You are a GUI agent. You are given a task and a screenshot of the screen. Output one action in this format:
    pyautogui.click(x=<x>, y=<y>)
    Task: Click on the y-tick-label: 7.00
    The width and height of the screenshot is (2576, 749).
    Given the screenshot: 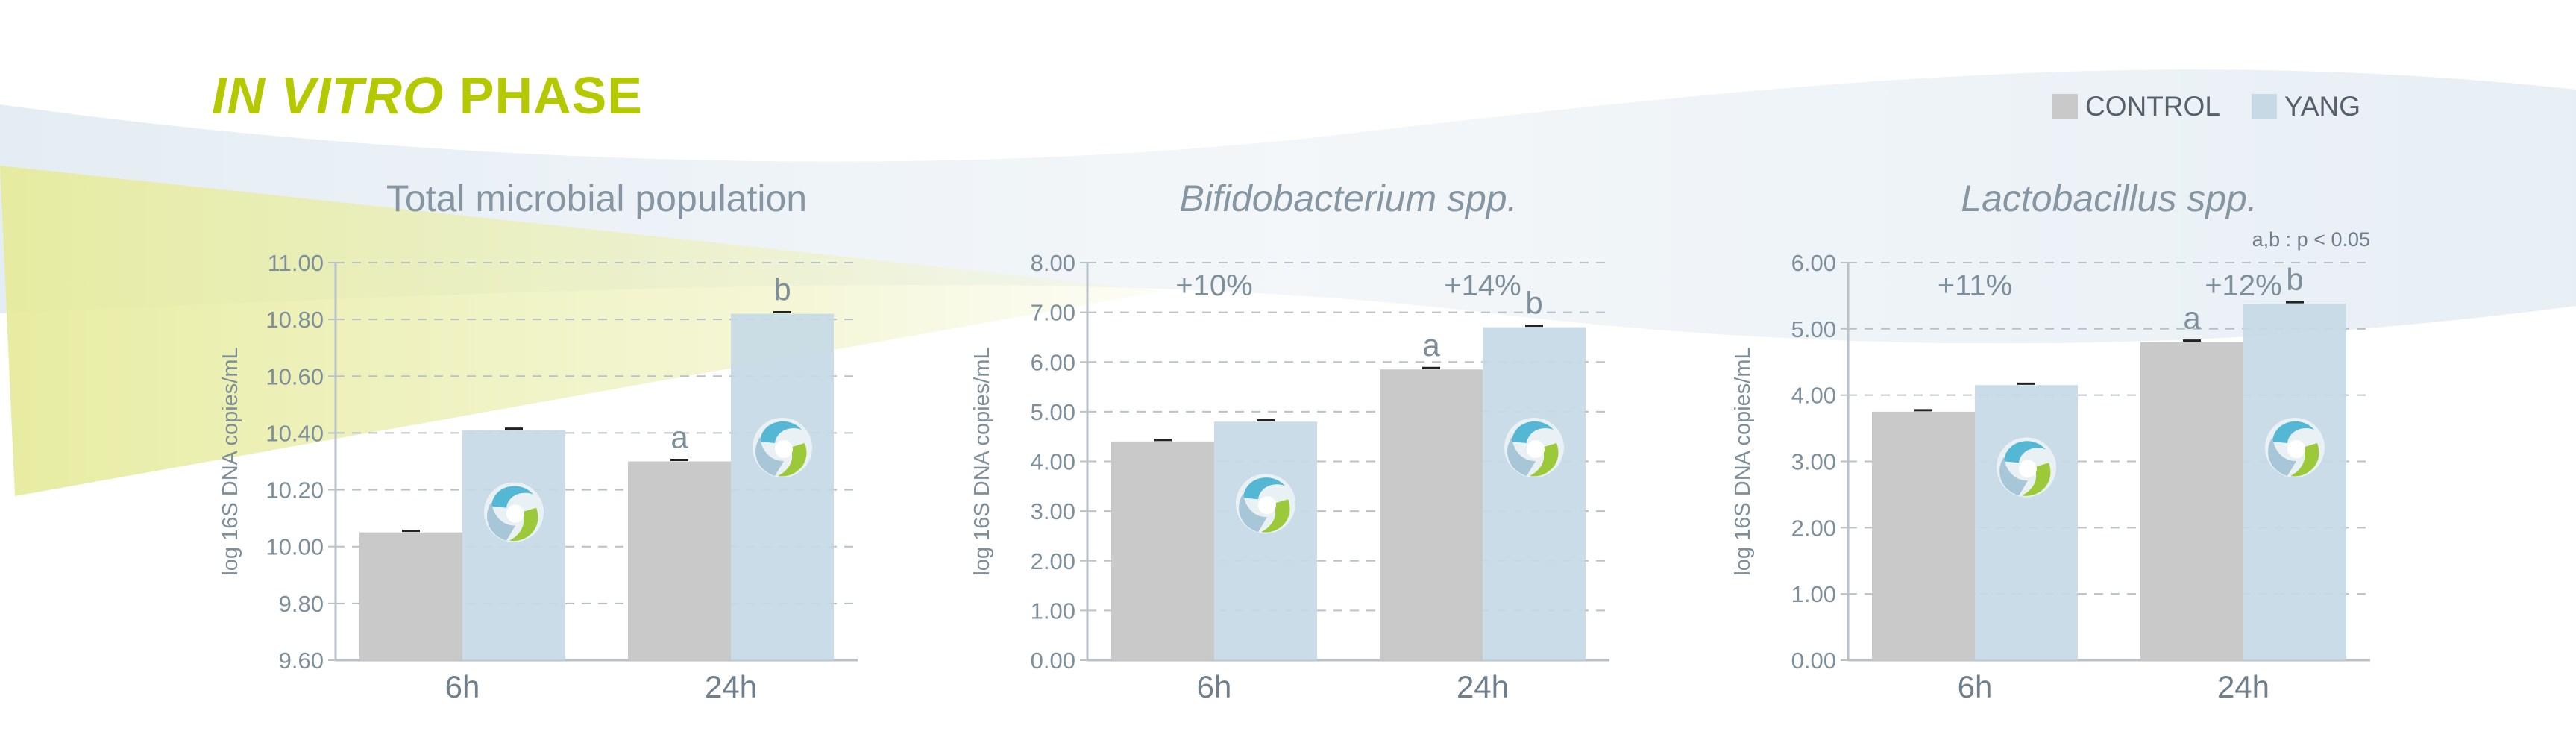 What is the action you would take?
    pyautogui.click(x=1053, y=313)
    